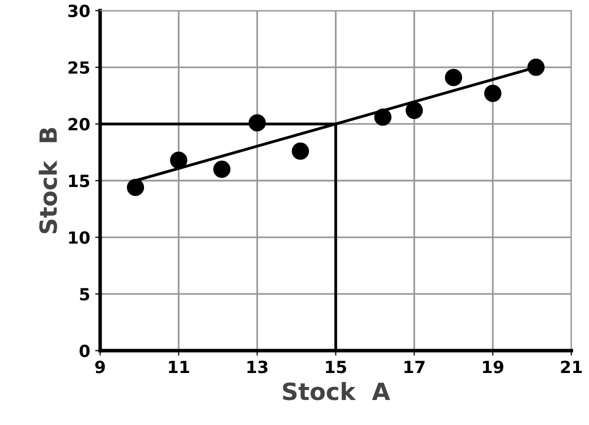 Image resolution: width=589 pixels, height=425 pixels. I want to click on x-tick-label: 21, so click(571, 367).